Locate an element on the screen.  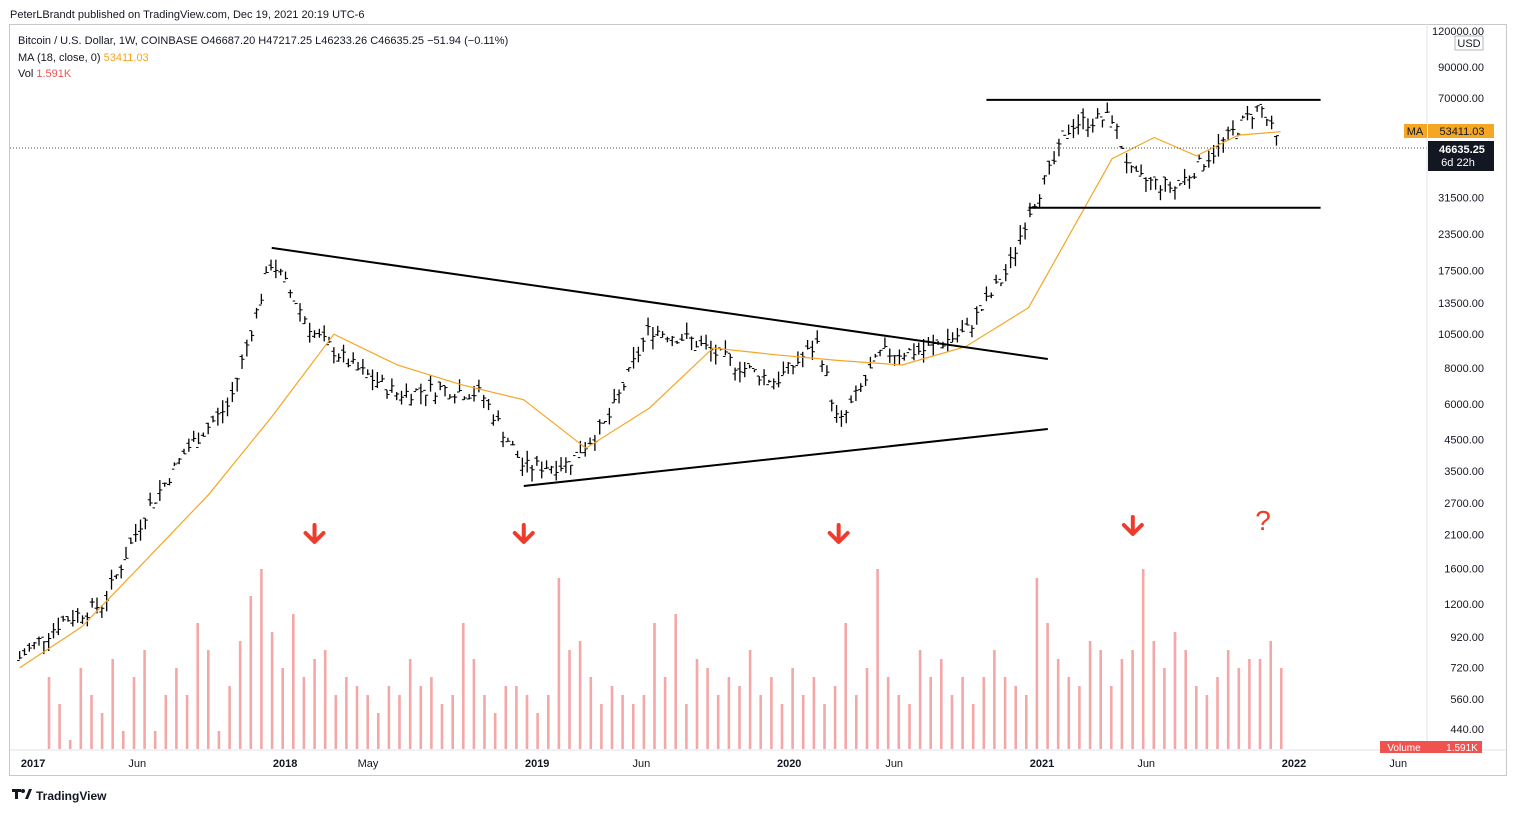
x-tick-label: 2018 is located at coordinates (285, 764).